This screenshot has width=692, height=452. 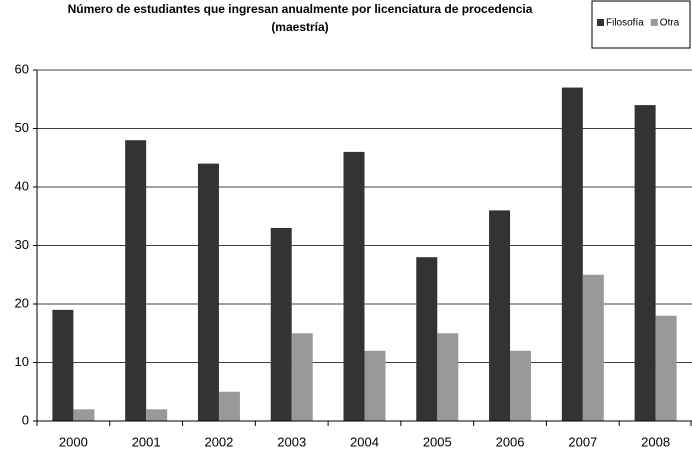 I want to click on x-tick-label: 2006, so click(x=510, y=441).